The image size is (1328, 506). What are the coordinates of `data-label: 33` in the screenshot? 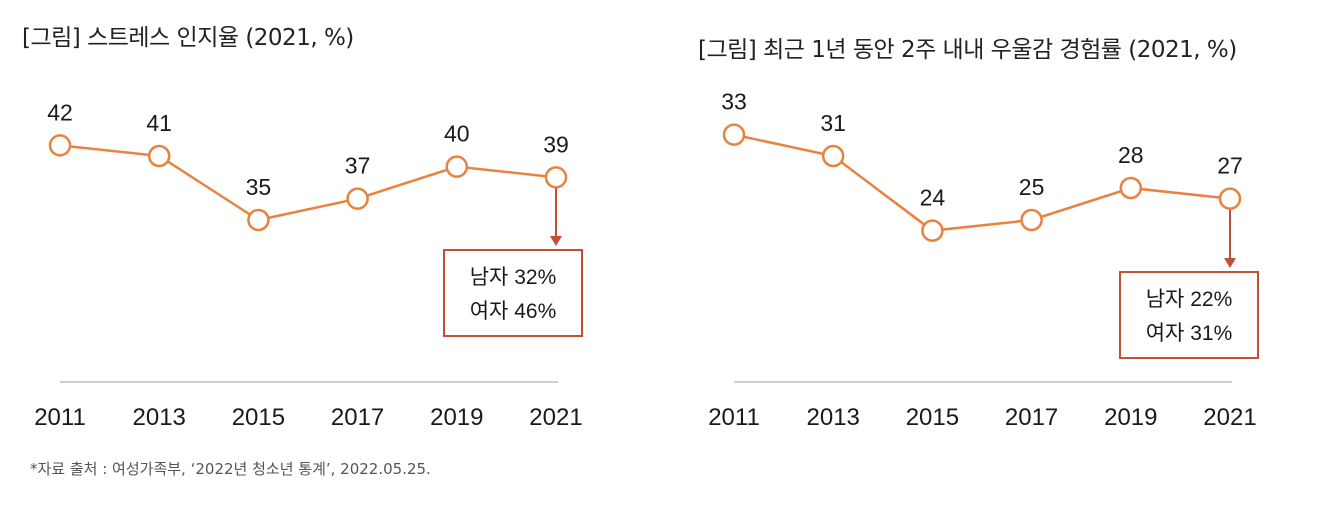 It's located at (734, 102).